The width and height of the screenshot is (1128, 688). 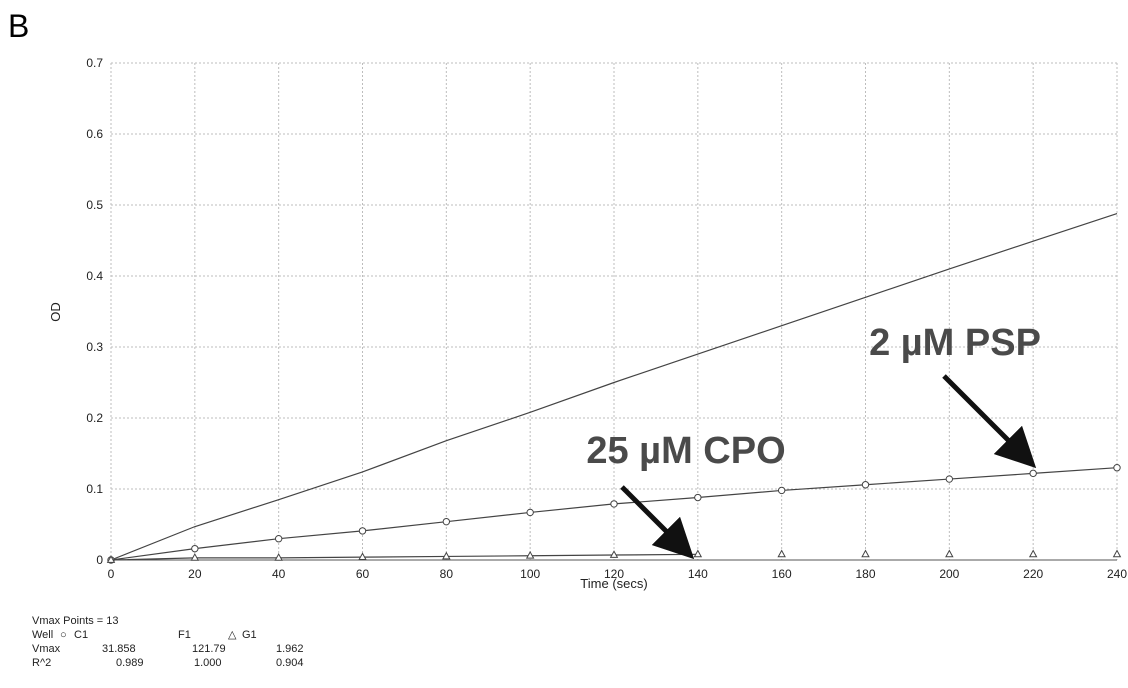 What do you see at coordinates (55, 312) in the screenshot?
I see `y-axis-label: OD` at bounding box center [55, 312].